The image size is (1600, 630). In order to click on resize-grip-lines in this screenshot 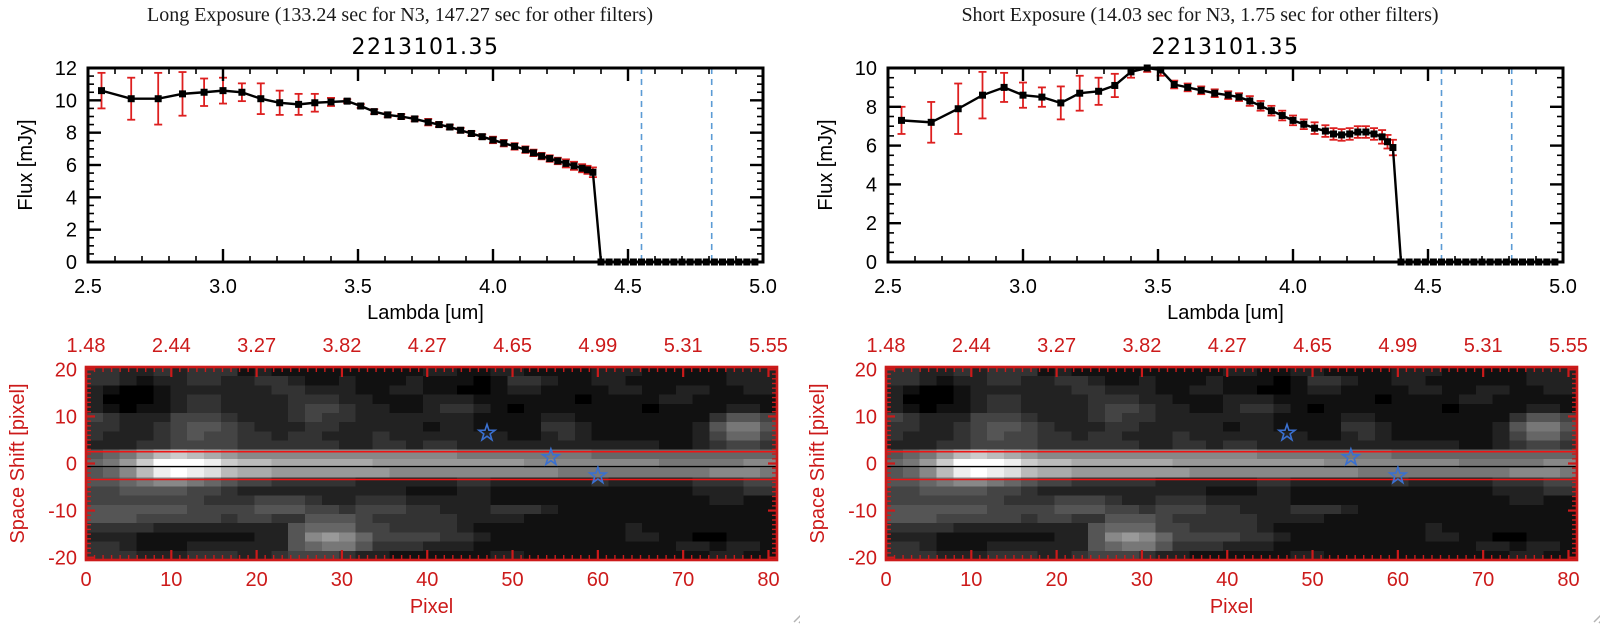, I will do `click(1596, 619)`.